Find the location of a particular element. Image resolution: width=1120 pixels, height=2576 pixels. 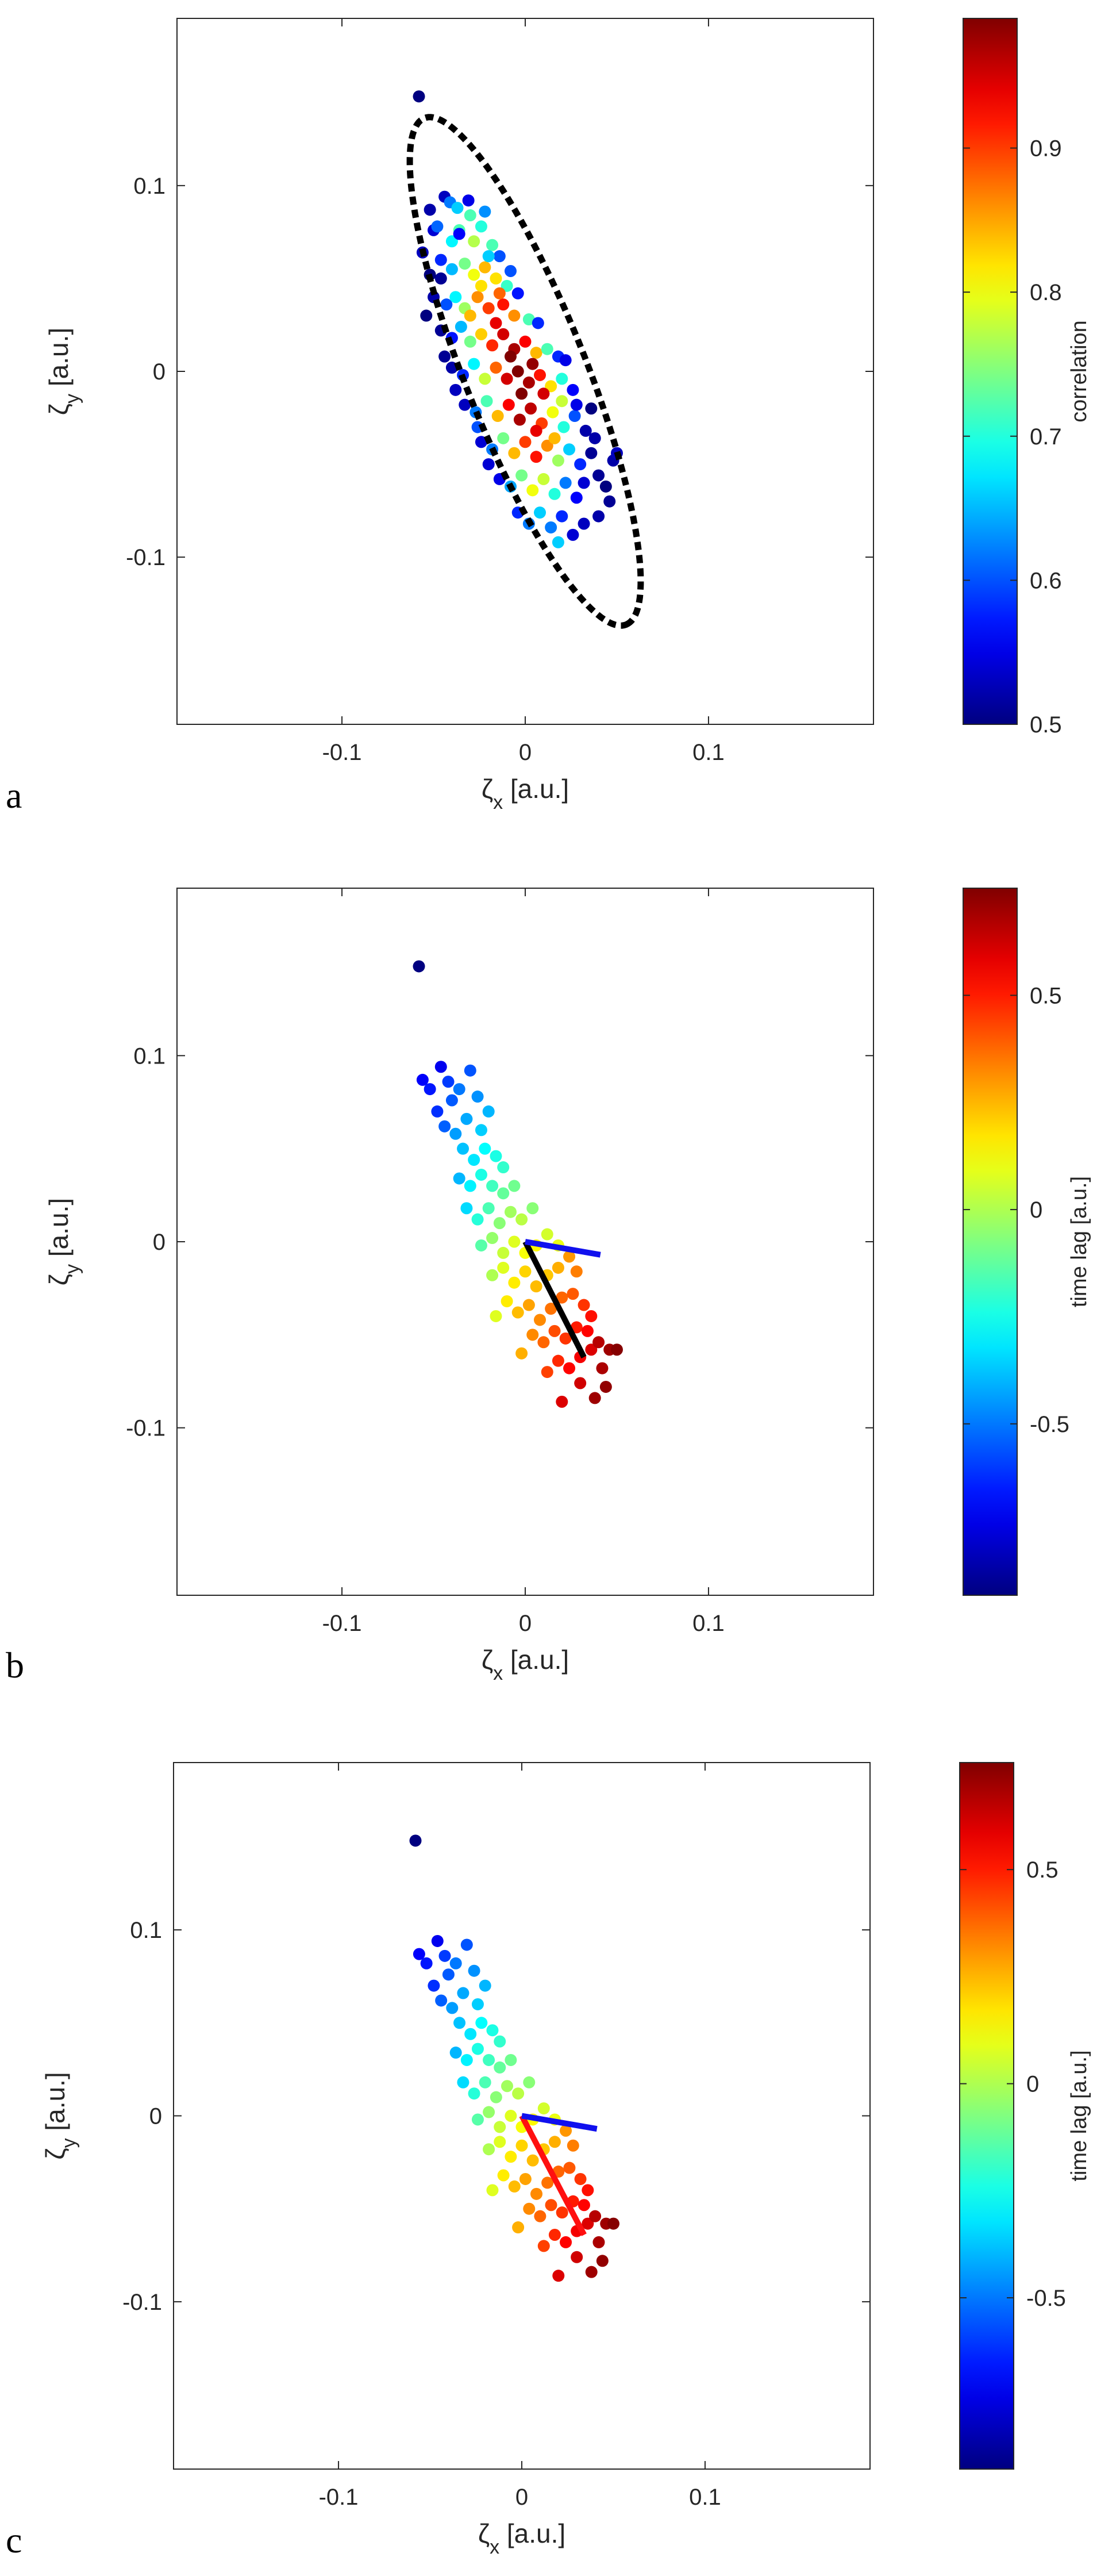

colorbar-tick-label: 0.8 is located at coordinates (1046, 293).